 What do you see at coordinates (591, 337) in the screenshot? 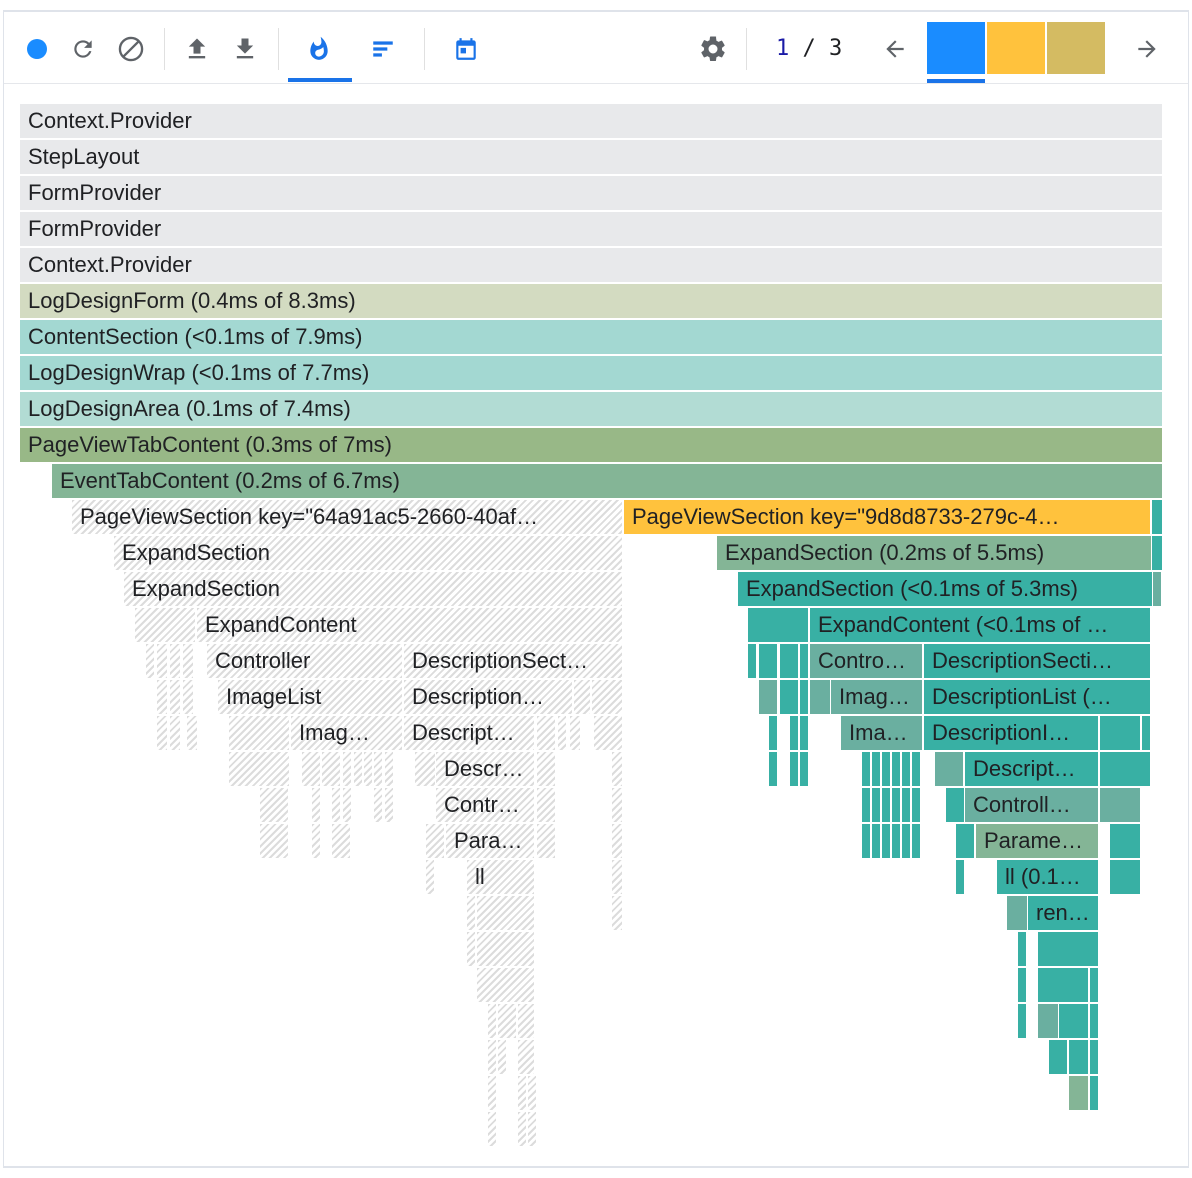
I see `flame-node: ContentSection (<0.1ms of 7.9ms)` at bounding box center [591, 337].